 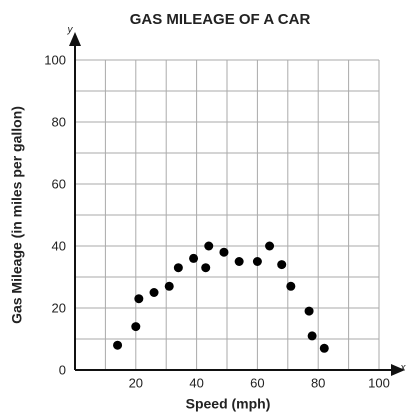 What do you see at coordinates (257, 382) in the screenshot?
I see `x-tick-label: 60` at bounding box center [257, 382].